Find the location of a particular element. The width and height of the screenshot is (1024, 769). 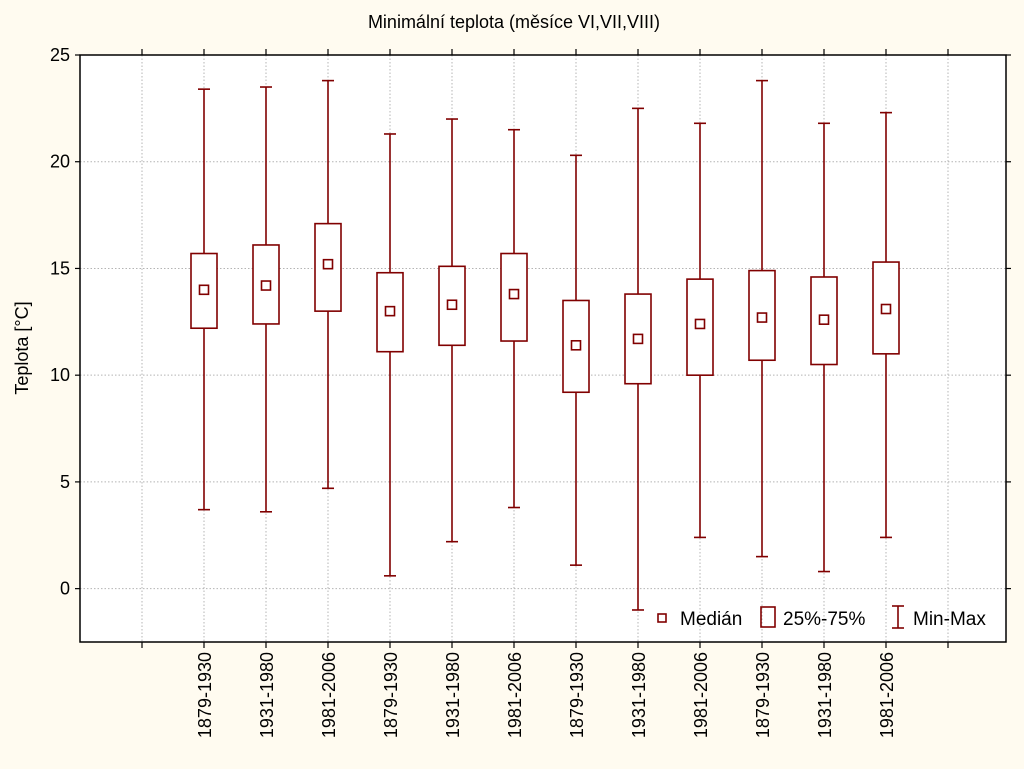

chart-title: Minimální teplota (měsíce VI,VII,VIII) is located at coordinates (514, 22).